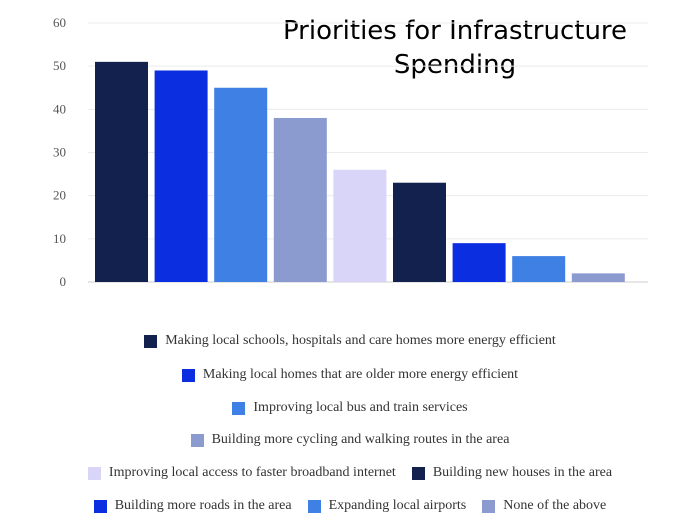  I want to click on legend-item: Improving local bus and train services, so click(350, 408).